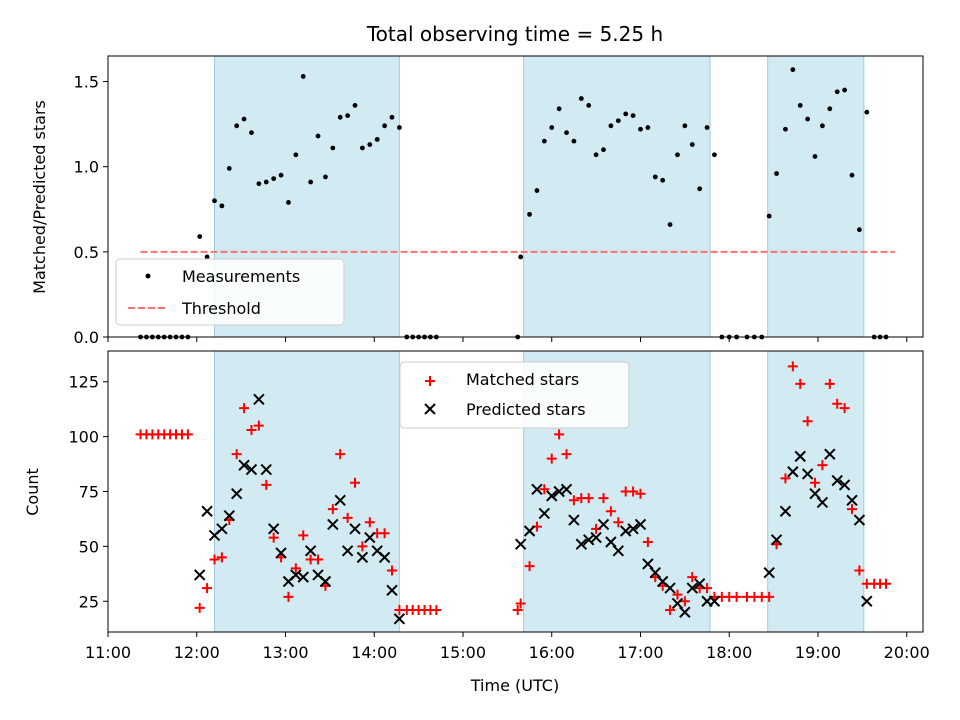  Describe the element at coordinates (86, 167) in the screenshot. I see `y-tick-label: 1.0` at that location.